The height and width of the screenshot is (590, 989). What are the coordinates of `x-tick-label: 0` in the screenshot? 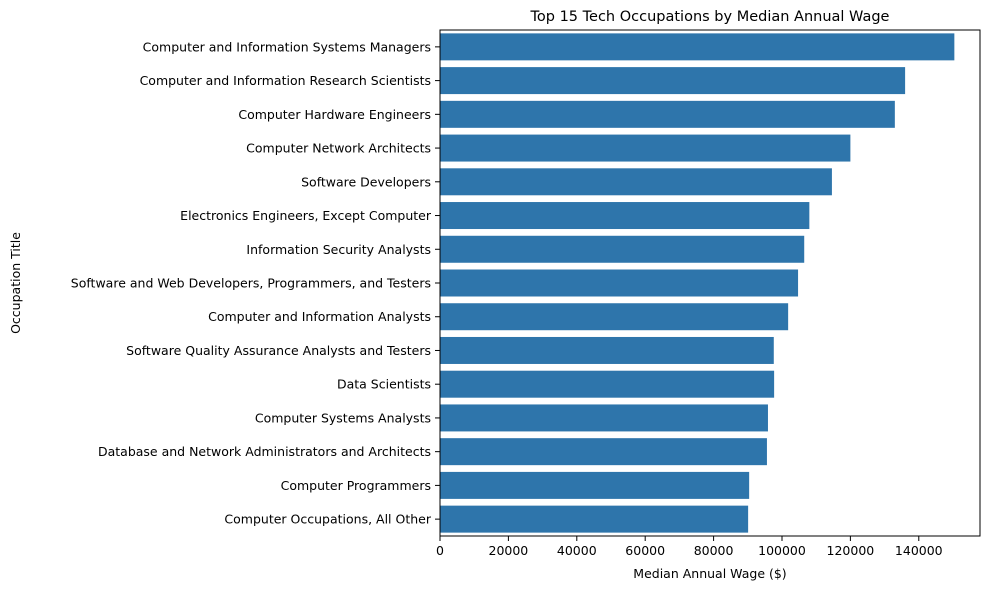 It's located at (440, 550).